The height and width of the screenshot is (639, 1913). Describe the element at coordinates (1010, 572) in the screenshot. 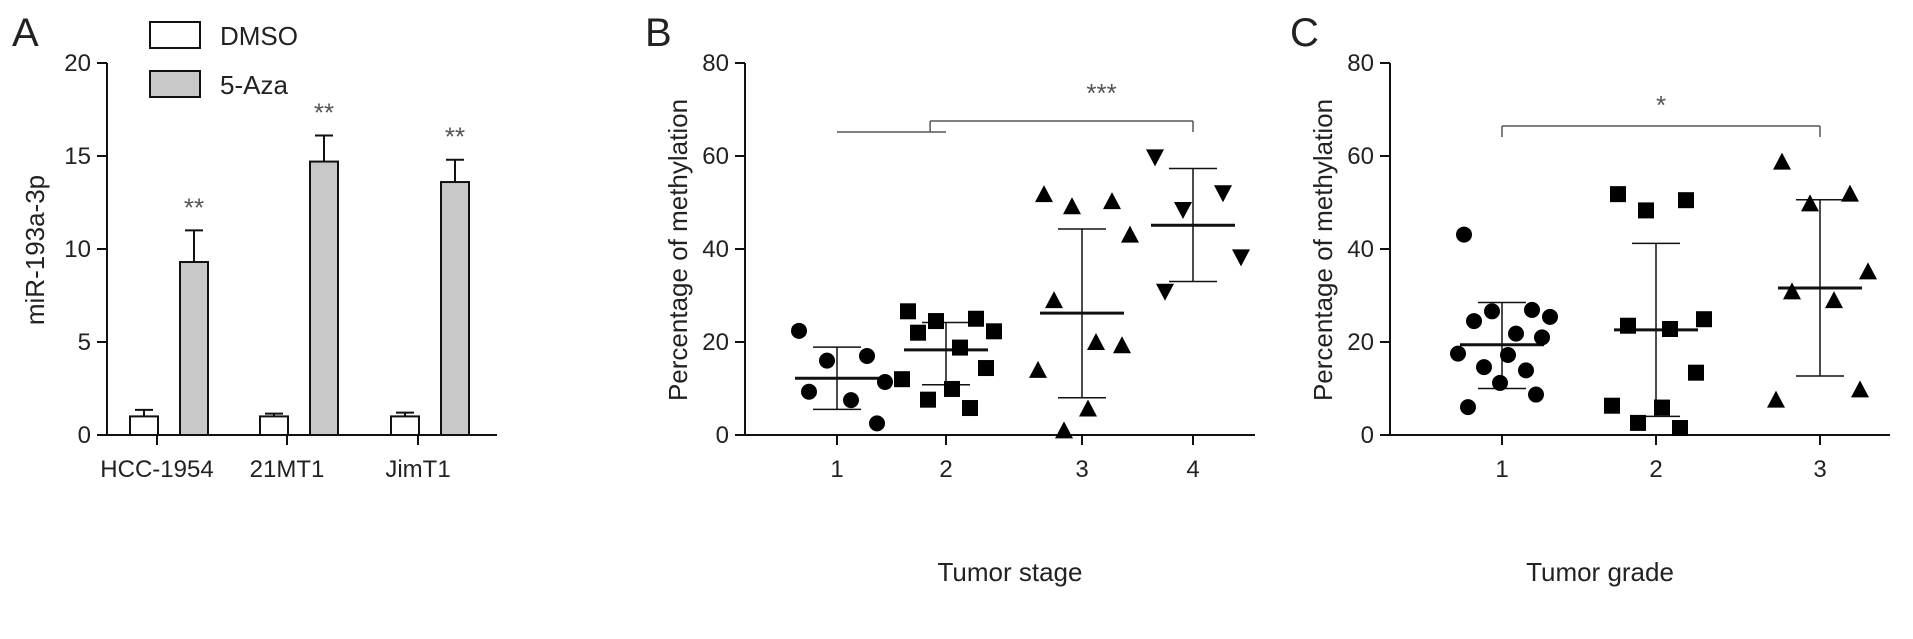

I see `x-axis-title: Tumor stage` at that location.